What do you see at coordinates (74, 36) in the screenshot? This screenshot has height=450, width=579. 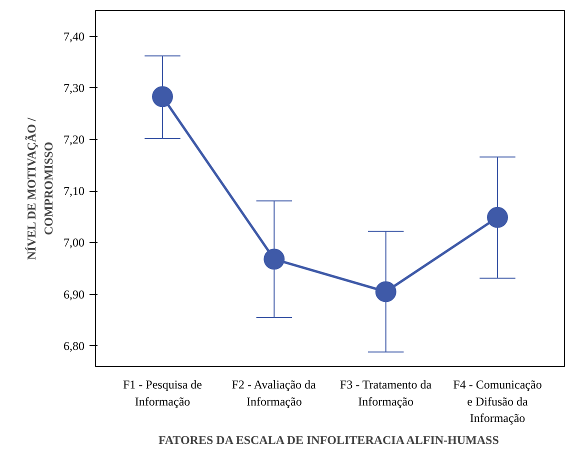 I see `y-tick-label: 7,40` at bounding box center [74, 36].